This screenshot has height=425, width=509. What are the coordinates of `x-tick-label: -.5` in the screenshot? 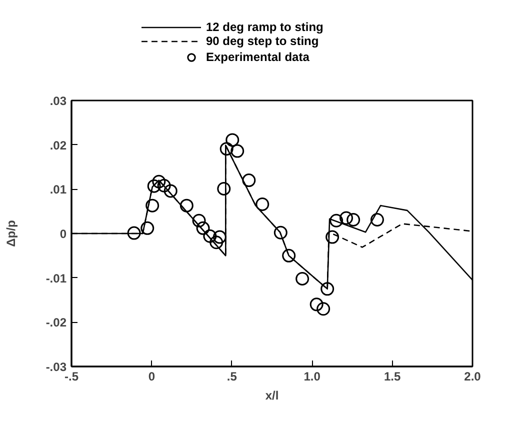 It's located at (71, 377).